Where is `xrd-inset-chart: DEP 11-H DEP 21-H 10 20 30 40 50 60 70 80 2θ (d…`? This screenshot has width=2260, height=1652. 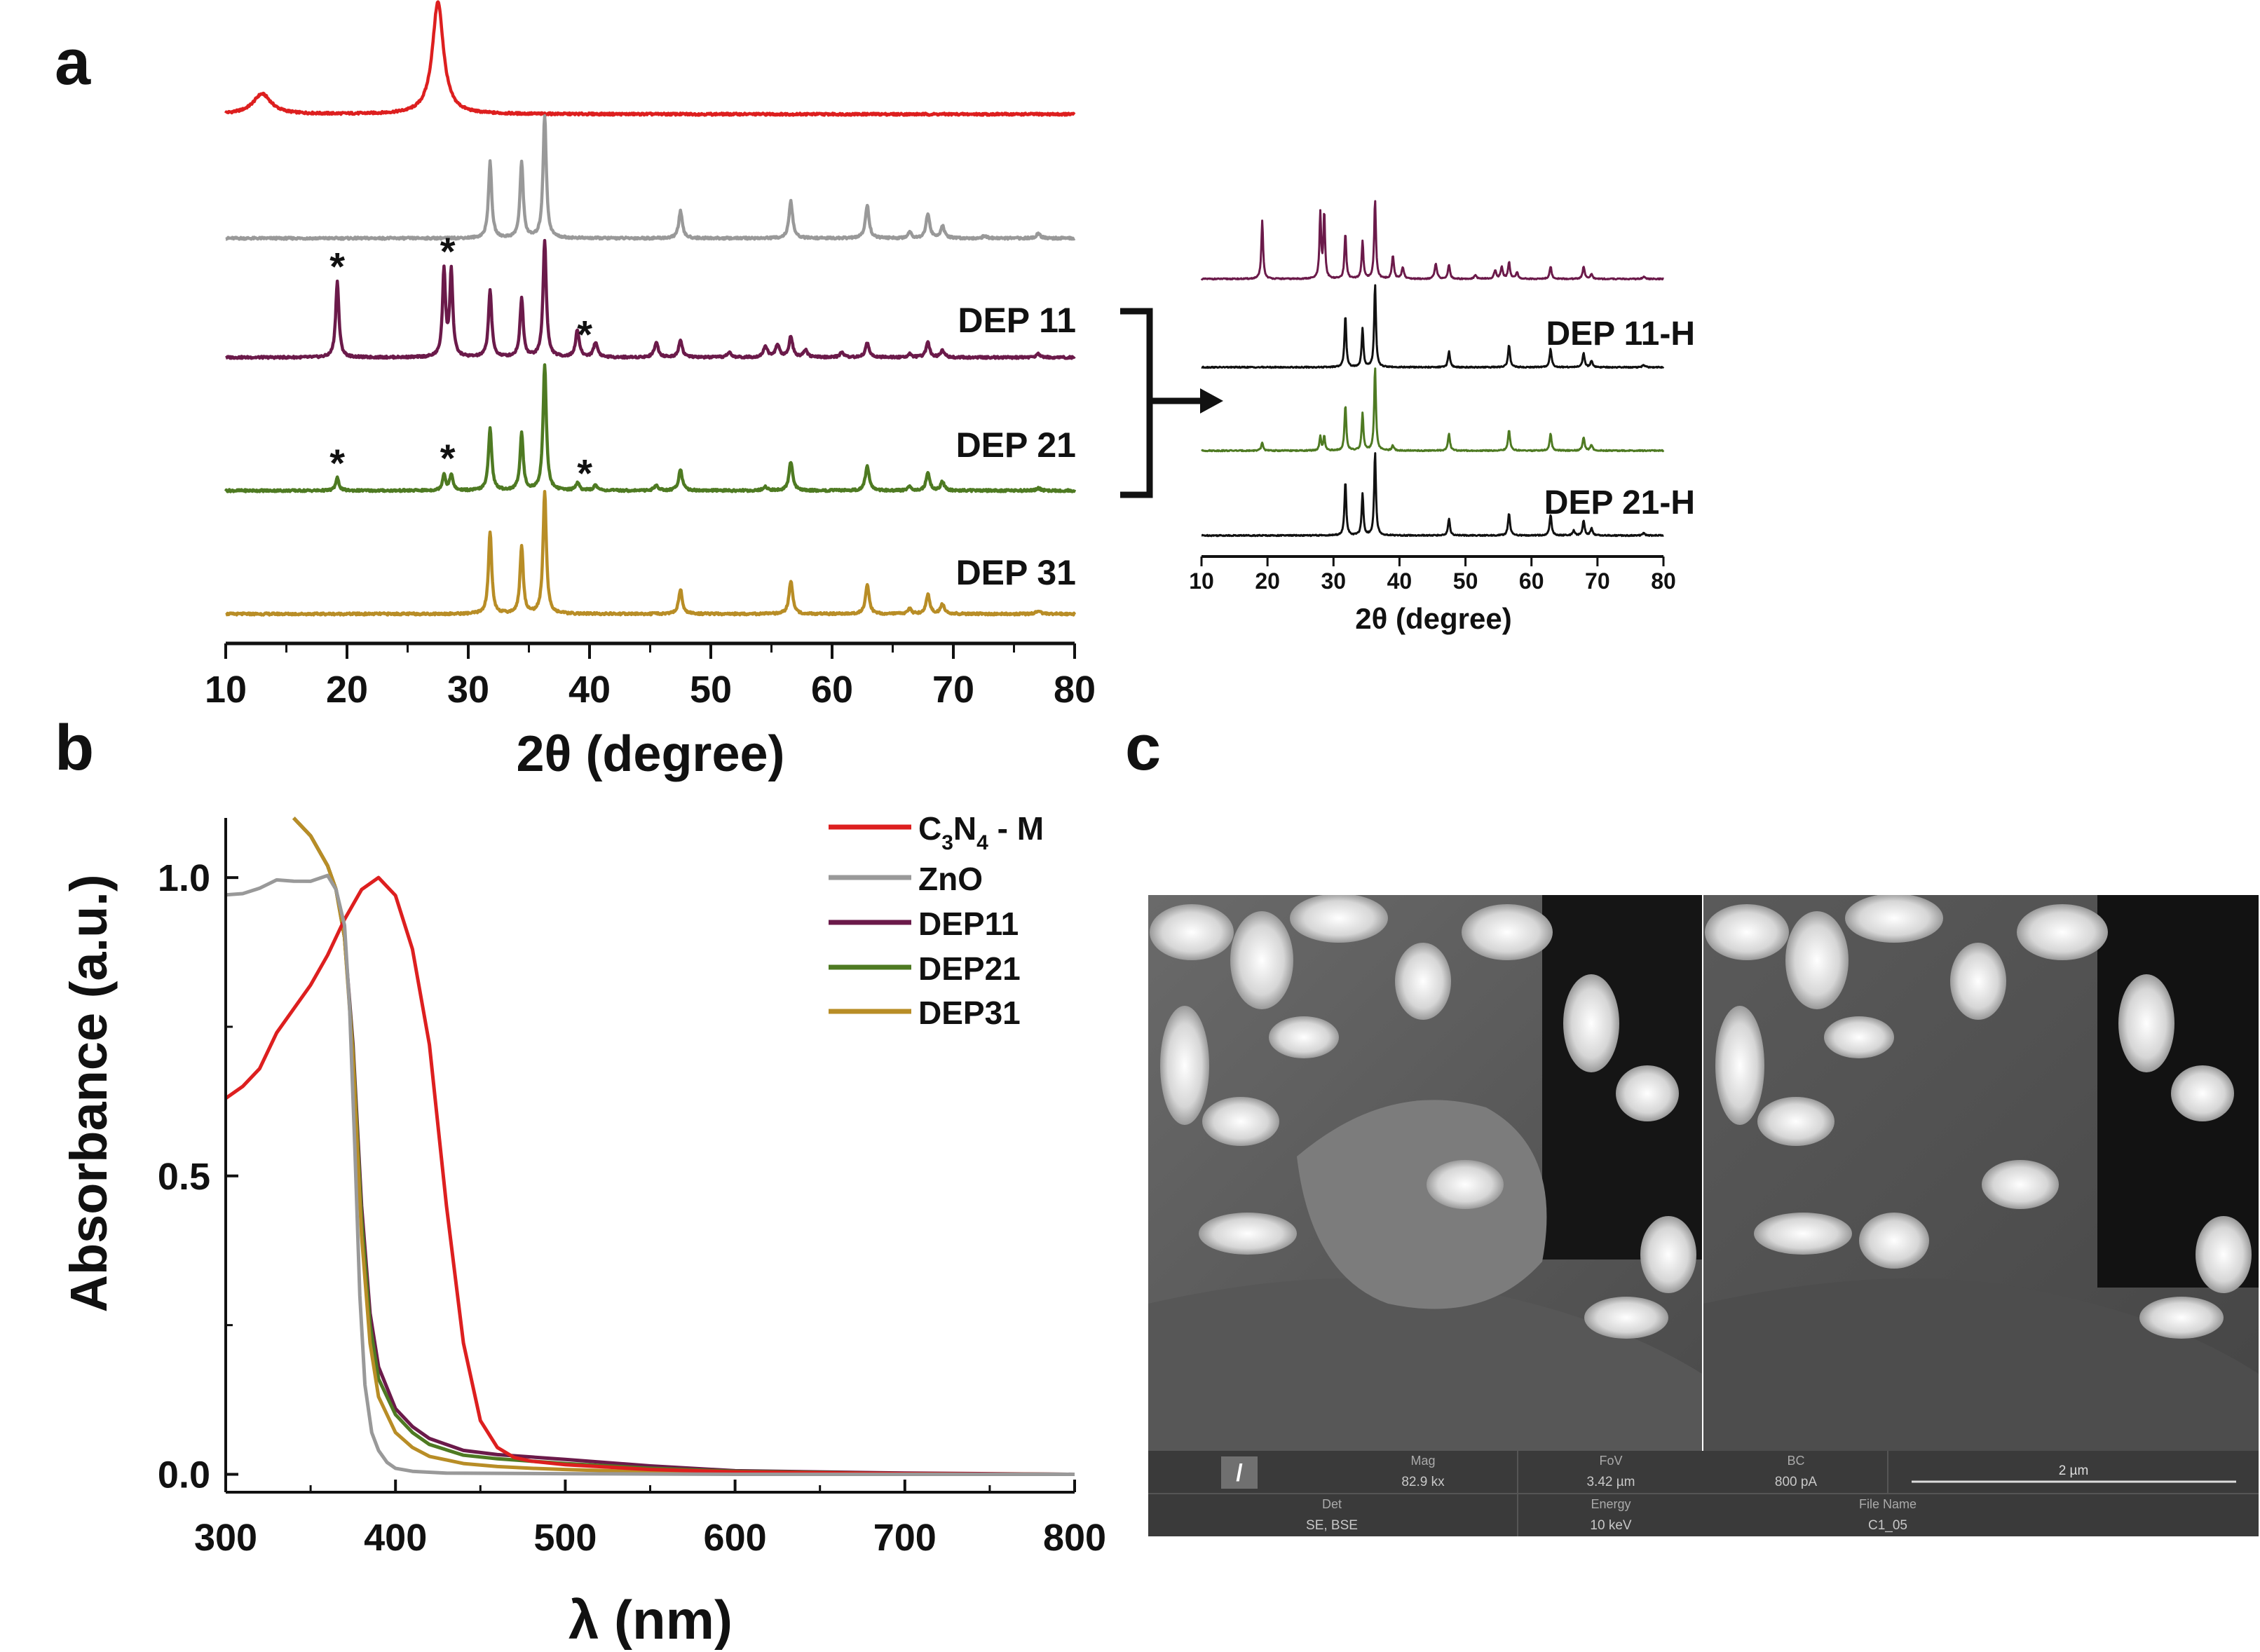 xrd-inset-chart: DEP 11-H DEP 21-H 10 20 30 40 50 60 70 80 2θ (d… is located at coordinates (1442, 417).